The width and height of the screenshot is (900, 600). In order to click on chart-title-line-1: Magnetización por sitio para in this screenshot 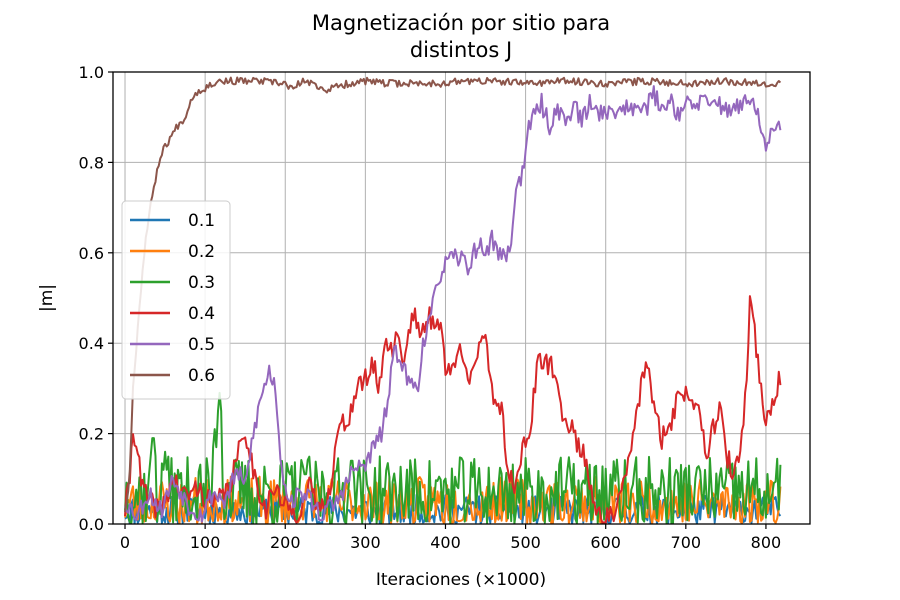, I will do `click(461, 23)`.